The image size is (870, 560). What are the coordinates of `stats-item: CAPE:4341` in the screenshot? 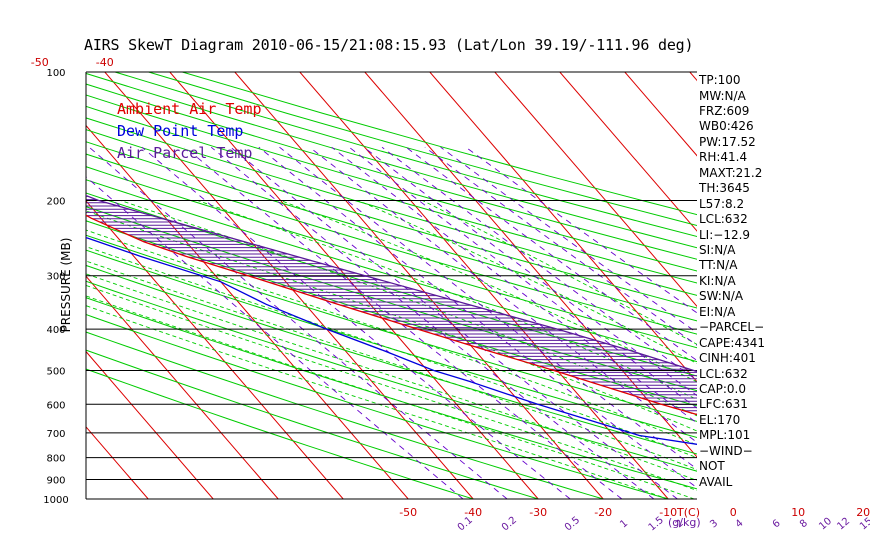 It's located at (732, 342).